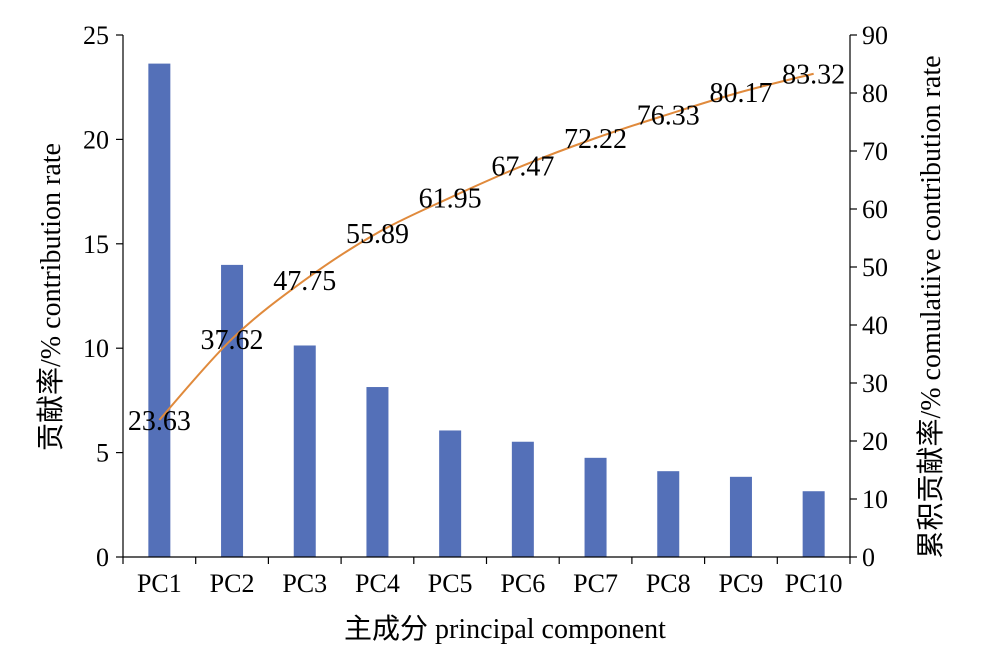 The height and width of the screenshot is (671, 987). What do you see at coordinates (304, 583) in the screenshot?
I see `x-tick-label: PC3` at bounding box center [304, 583].